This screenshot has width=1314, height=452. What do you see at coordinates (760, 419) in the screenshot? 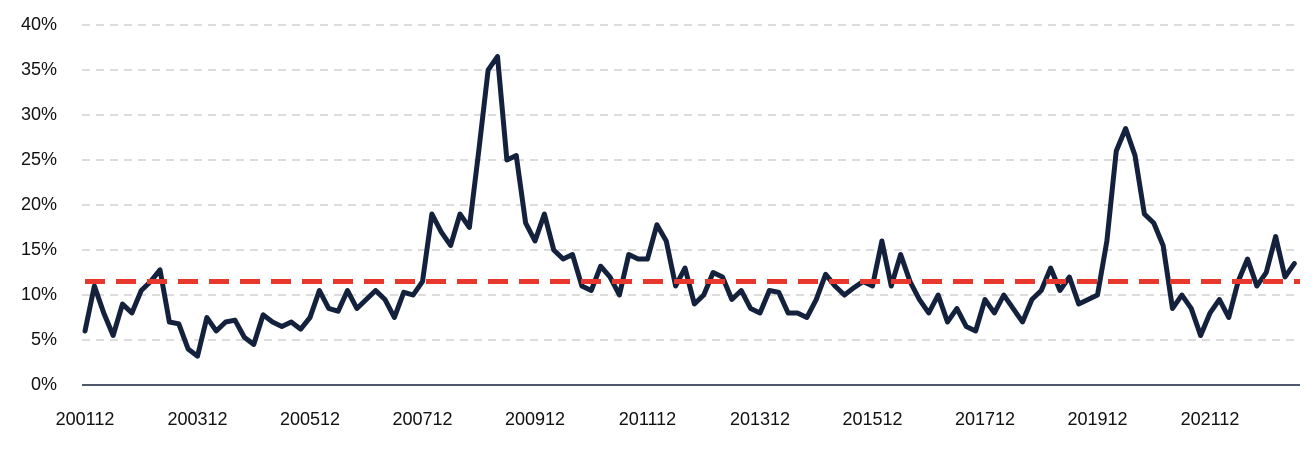
I see `x-tick-label: 201312` at bounding box center [760, 419].